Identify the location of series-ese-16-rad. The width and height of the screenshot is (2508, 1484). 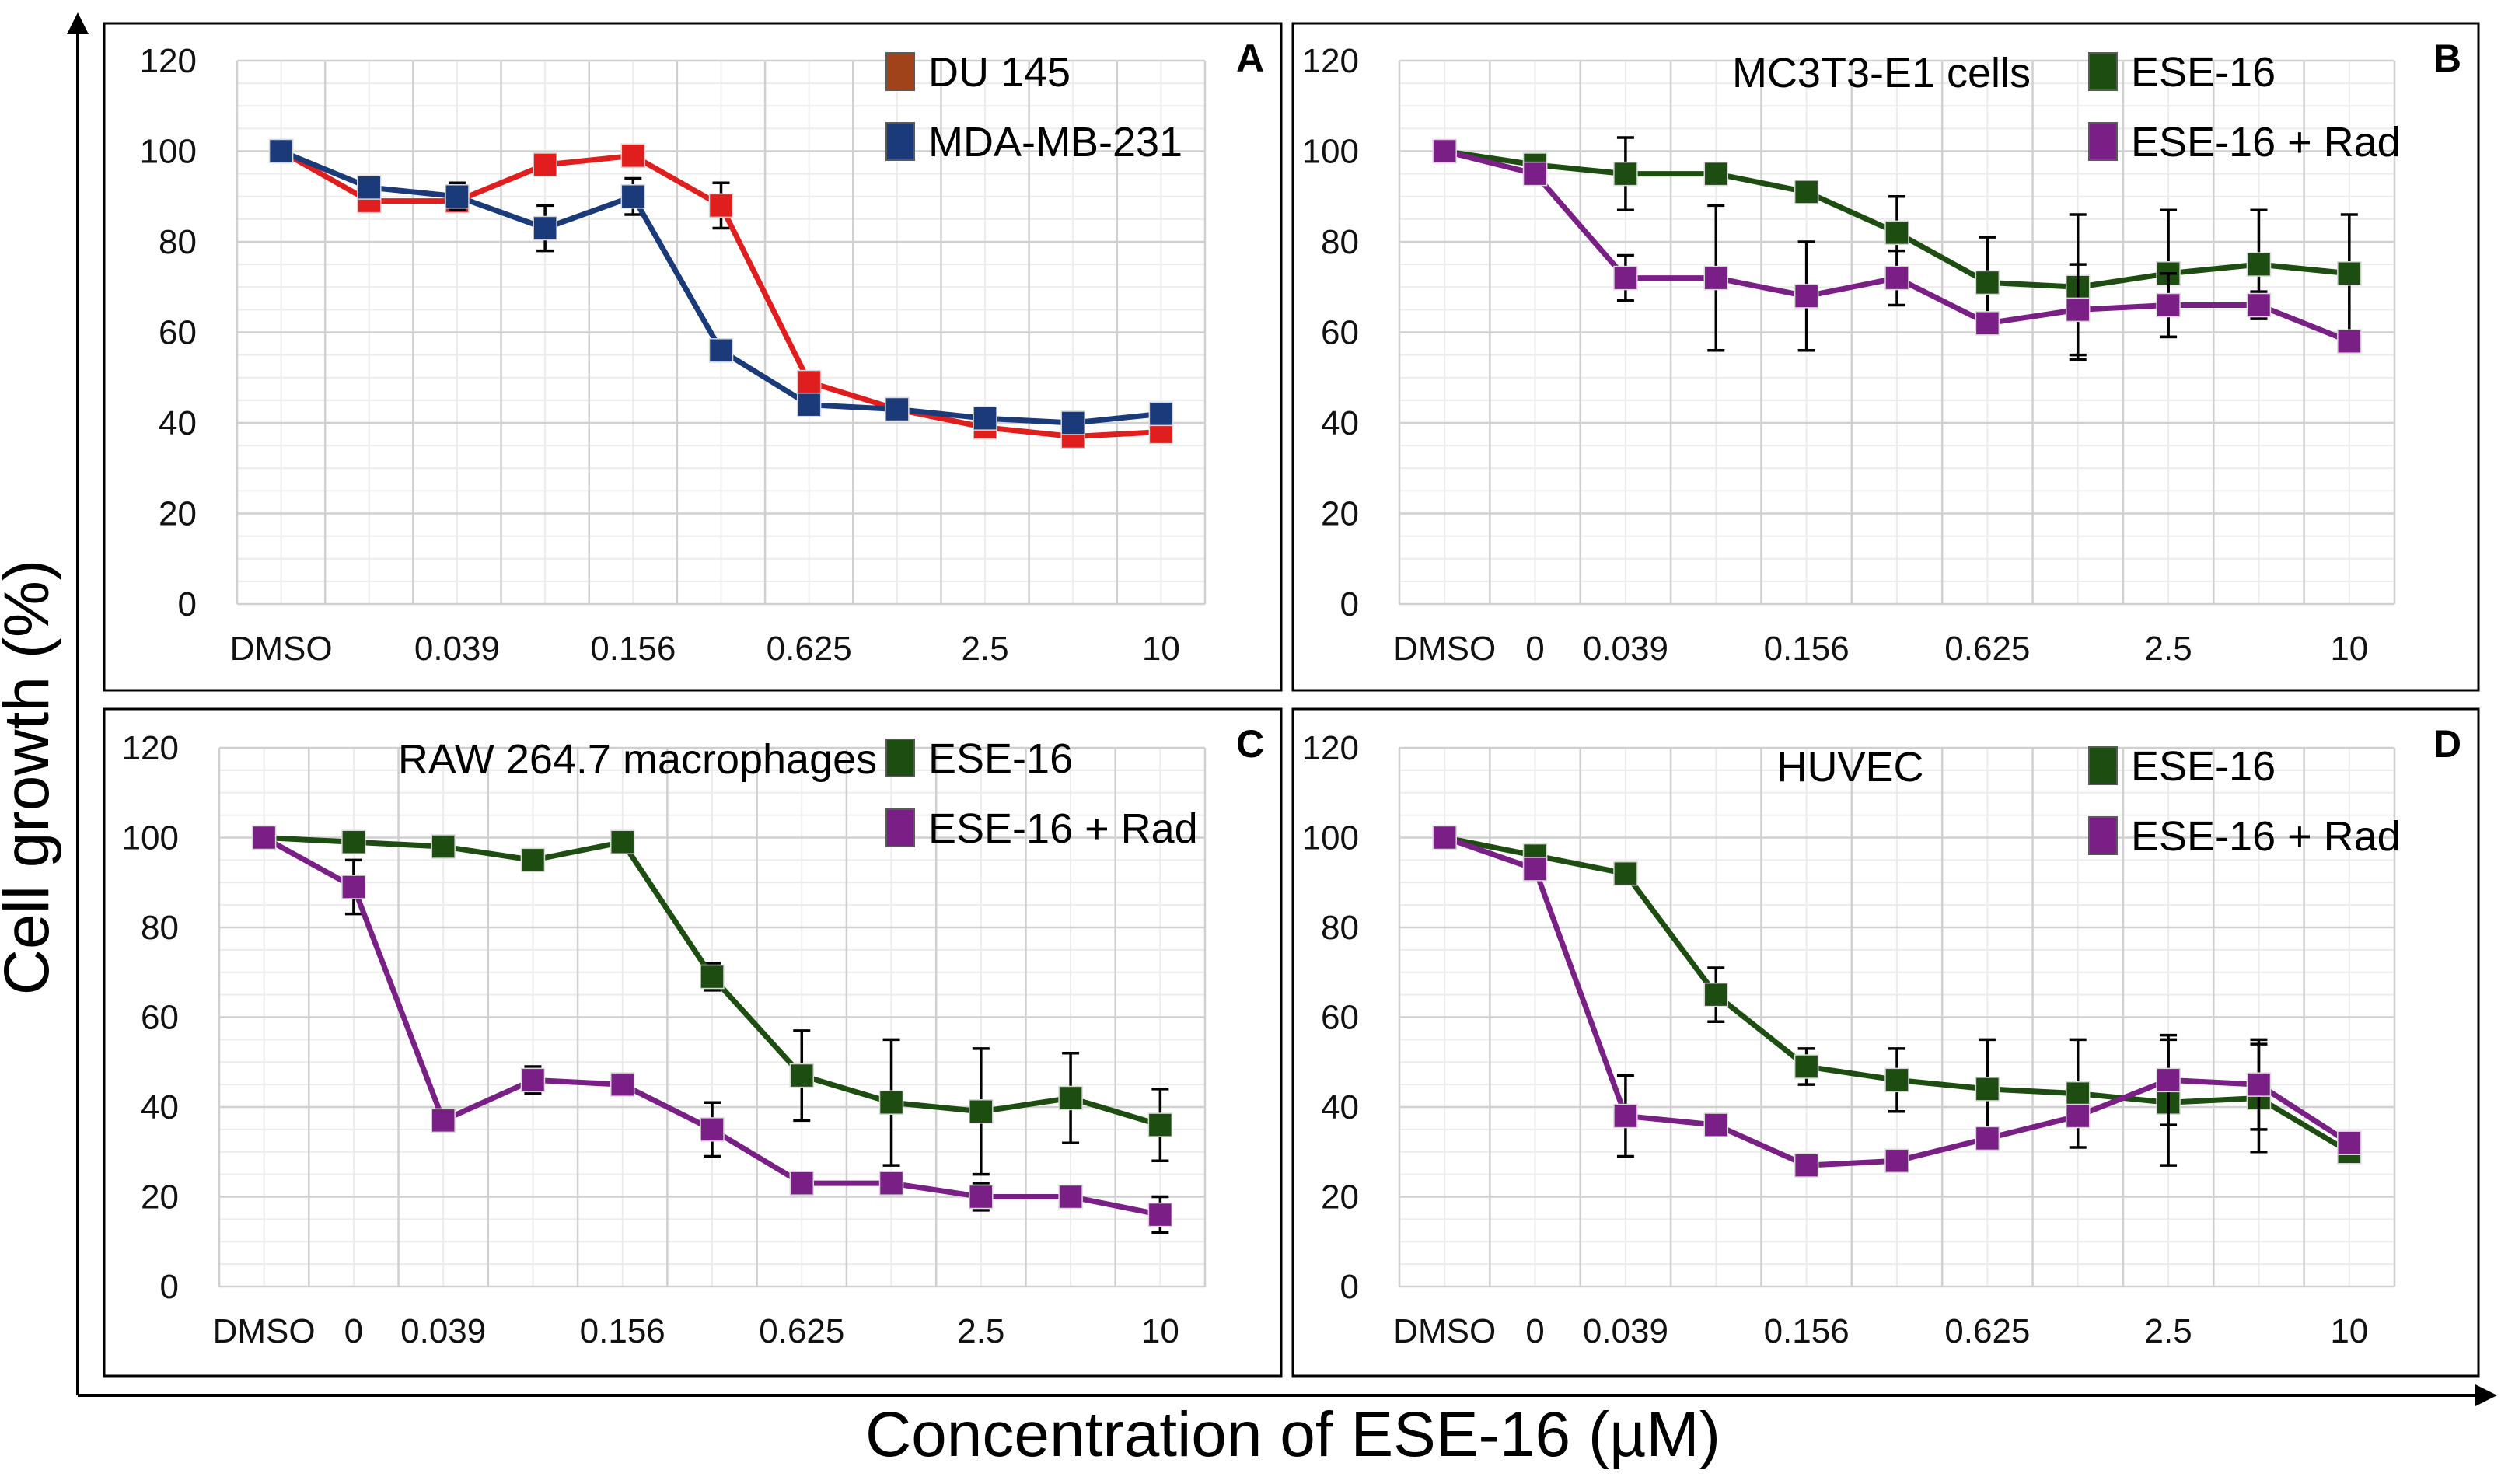
(712, 1029).